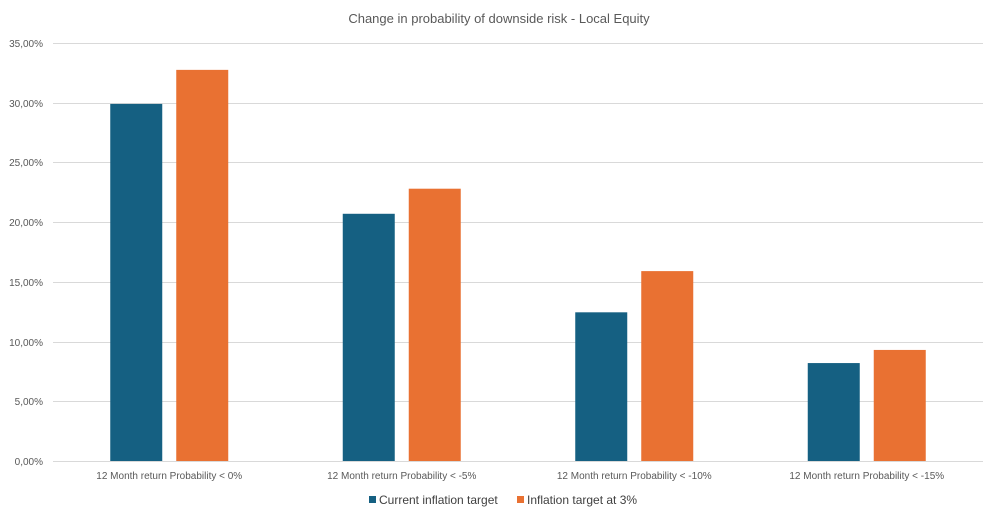 The height and width of the screenshot is (521, 998). Describe the element at coordinates (401, 476) in the screenshot. I see `x-category-label: 12 Month return Probability < -5%` at that location.